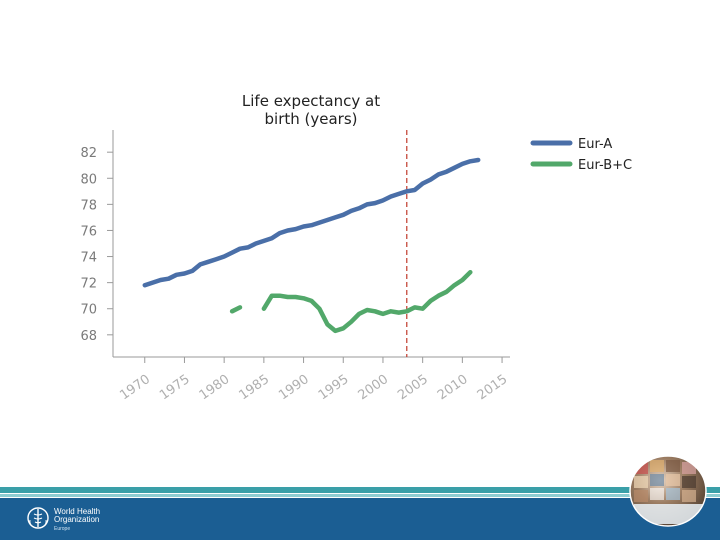 This screenshot has height=540, width=720. I want to click on footer-stripe-light, so click(360, 495).